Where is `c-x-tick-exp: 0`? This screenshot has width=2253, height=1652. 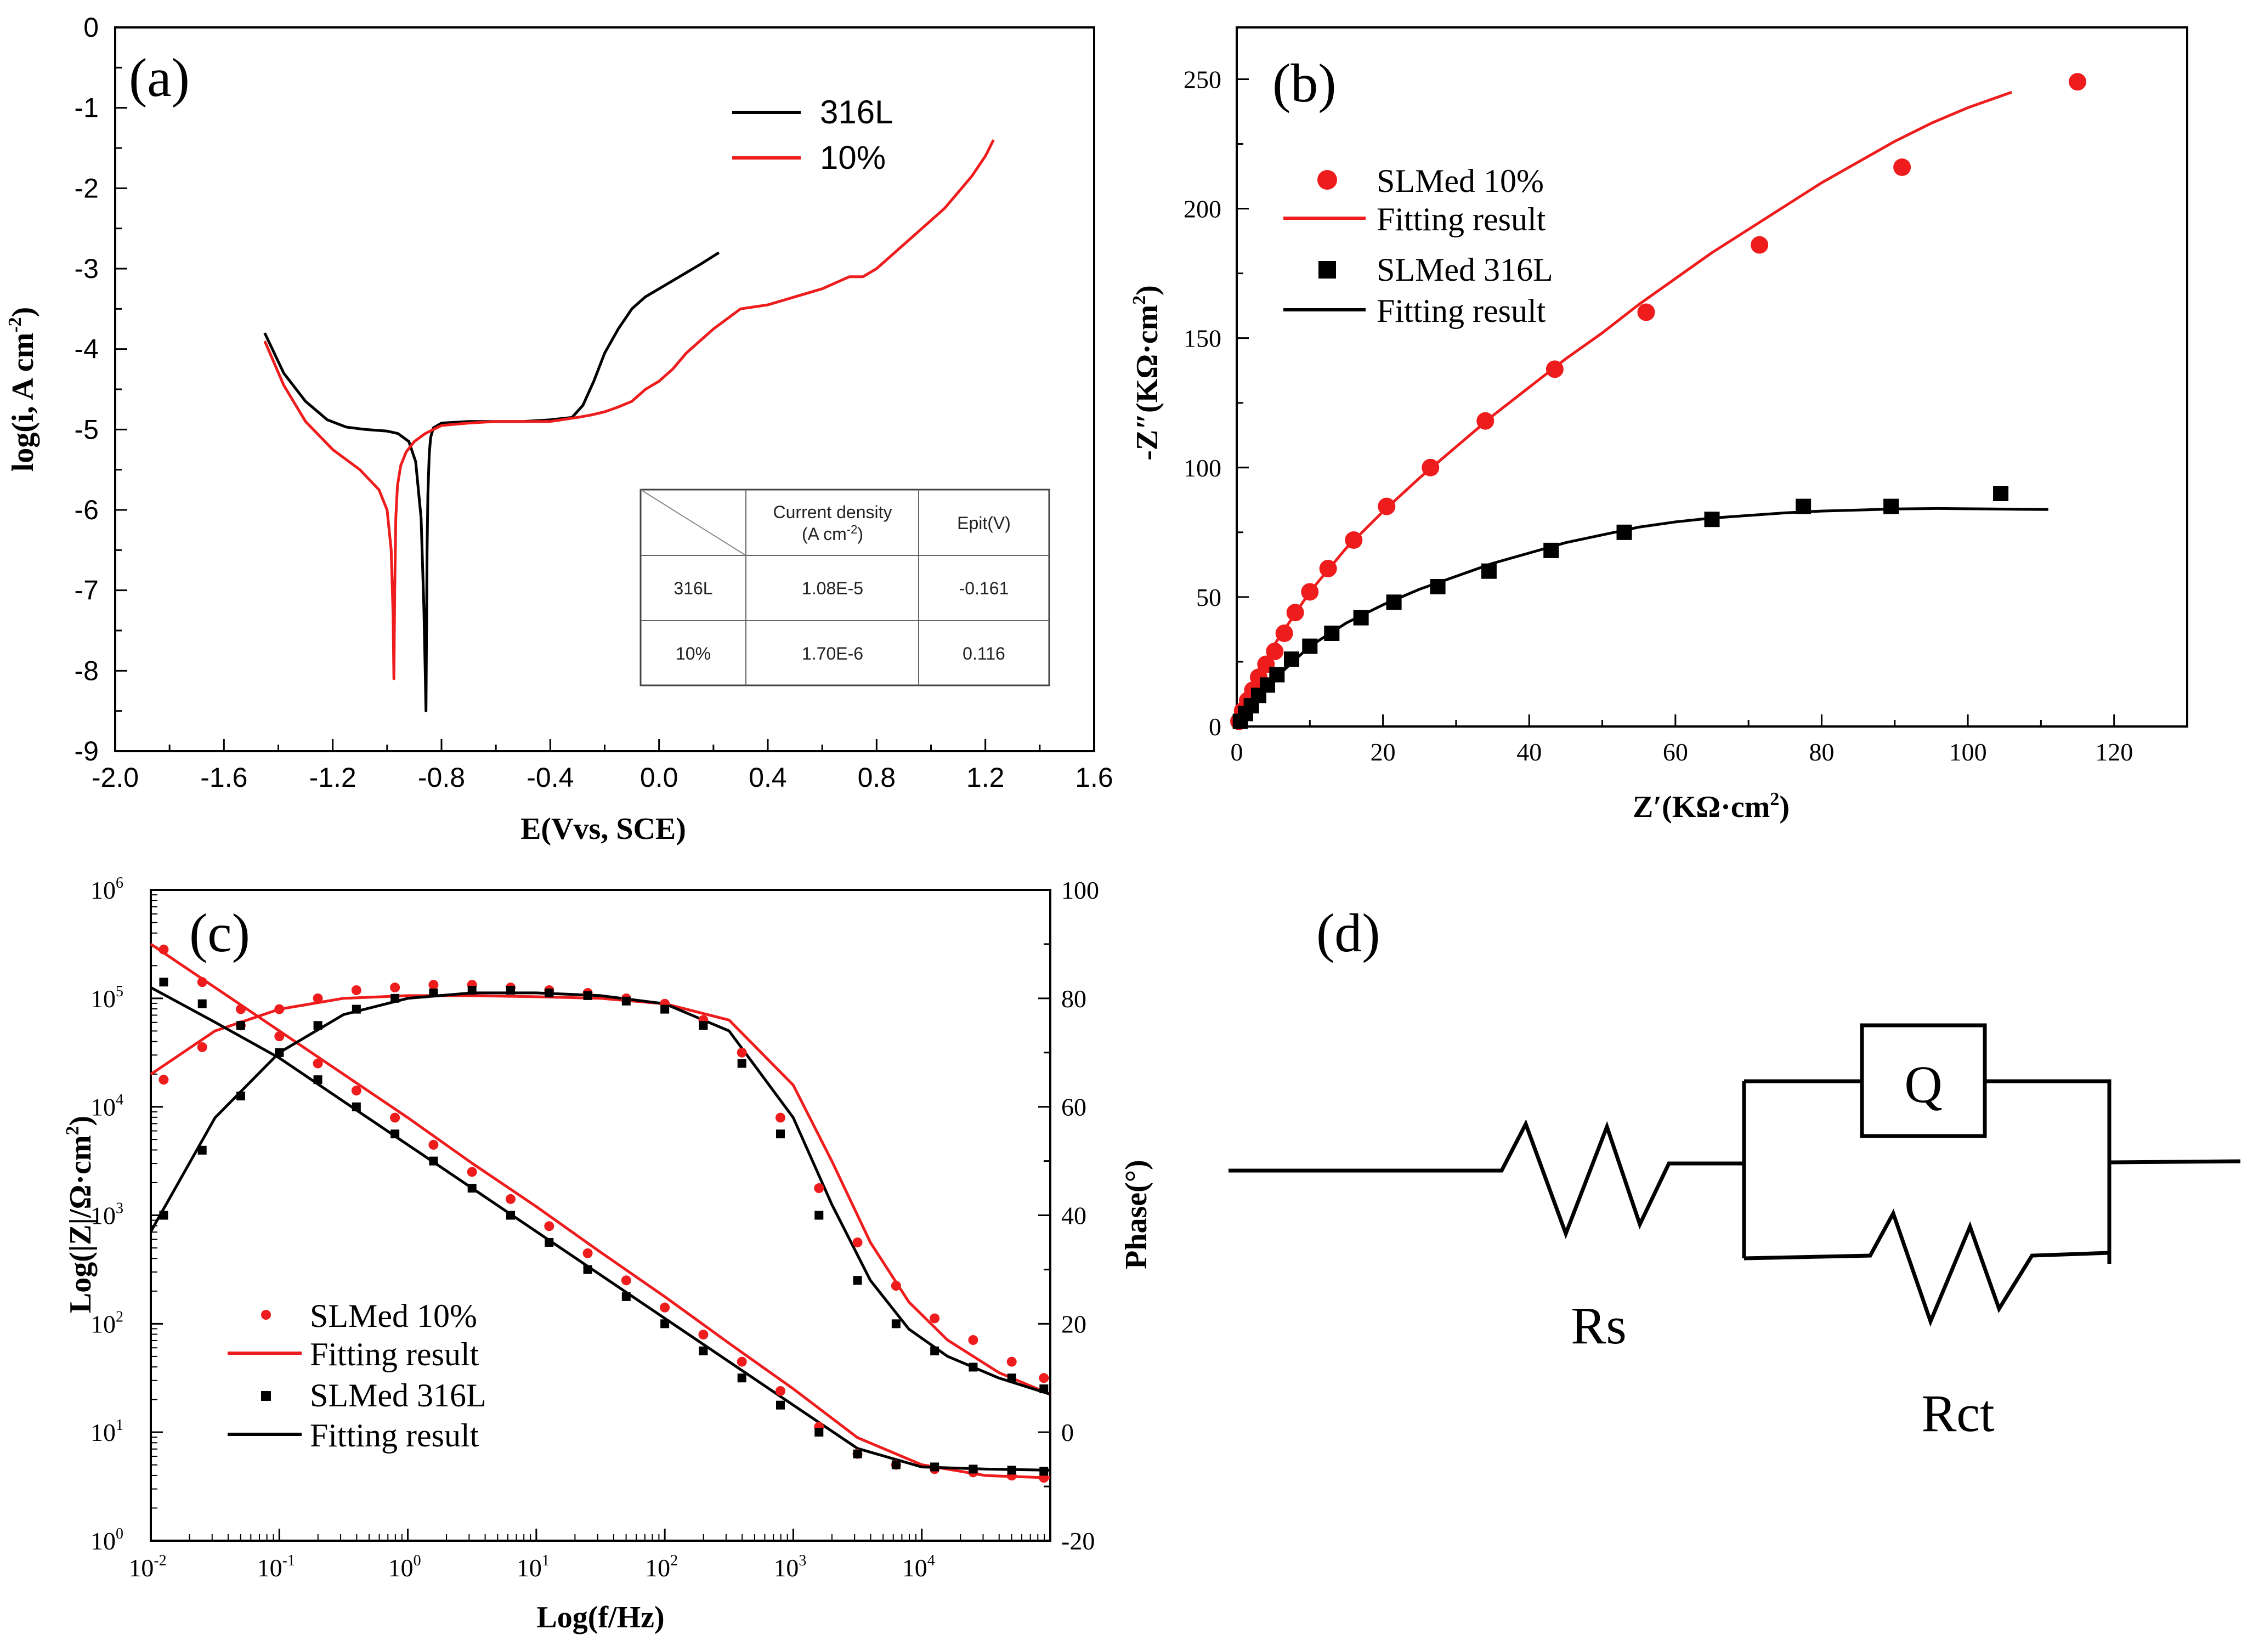
c-x-tick-exp: 0 is located at coordinates (417, 1560).